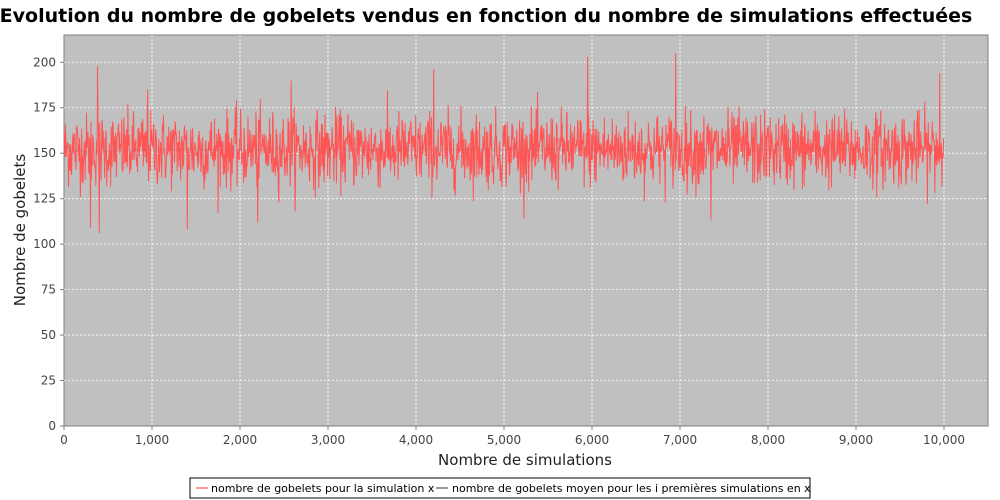 This screenshot has height=500, width=1000. What do you see at coordinates (768, 440) in the screenshot?
I see `x-tick-label: 8,000` at bounding box center [768, 440].